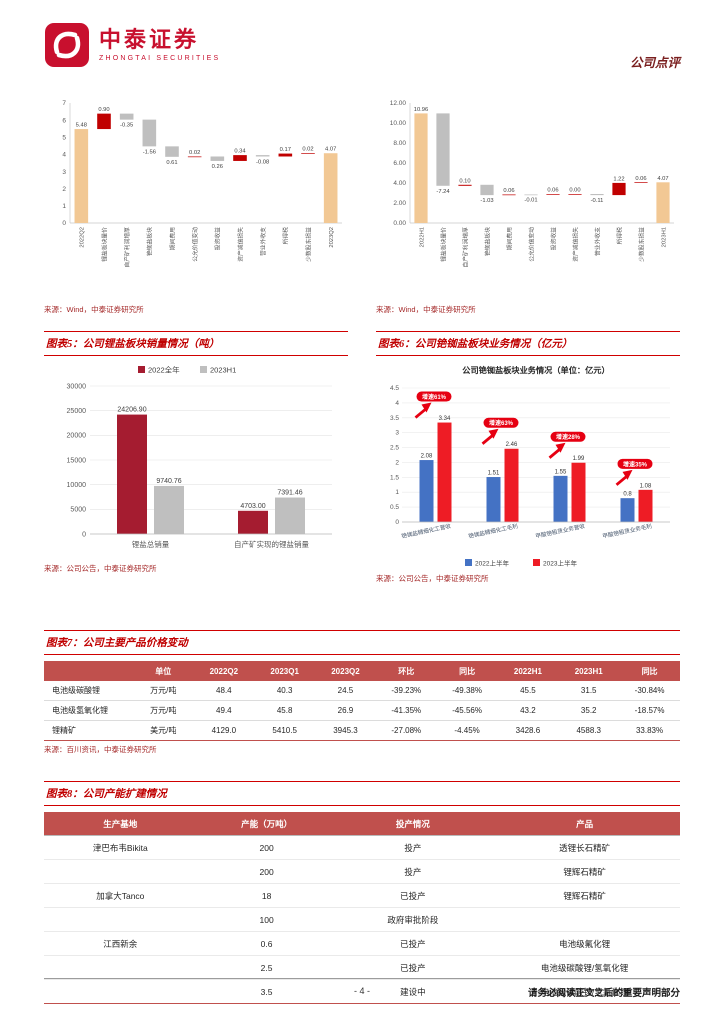 The width and height of the screenshot is (724, 1024). What do you see at coordinates (362, 642) in the screenshot?
I see `figure7-title: 图表7：公司主要产品价格变动` at bounding box center [362, 642].